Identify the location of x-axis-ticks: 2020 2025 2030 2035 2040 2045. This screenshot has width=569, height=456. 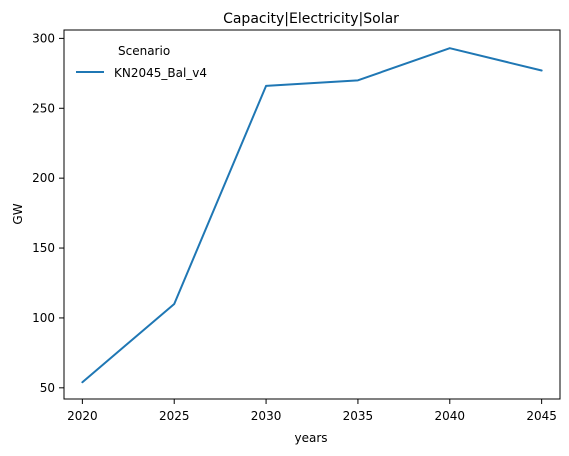
(312, 411).